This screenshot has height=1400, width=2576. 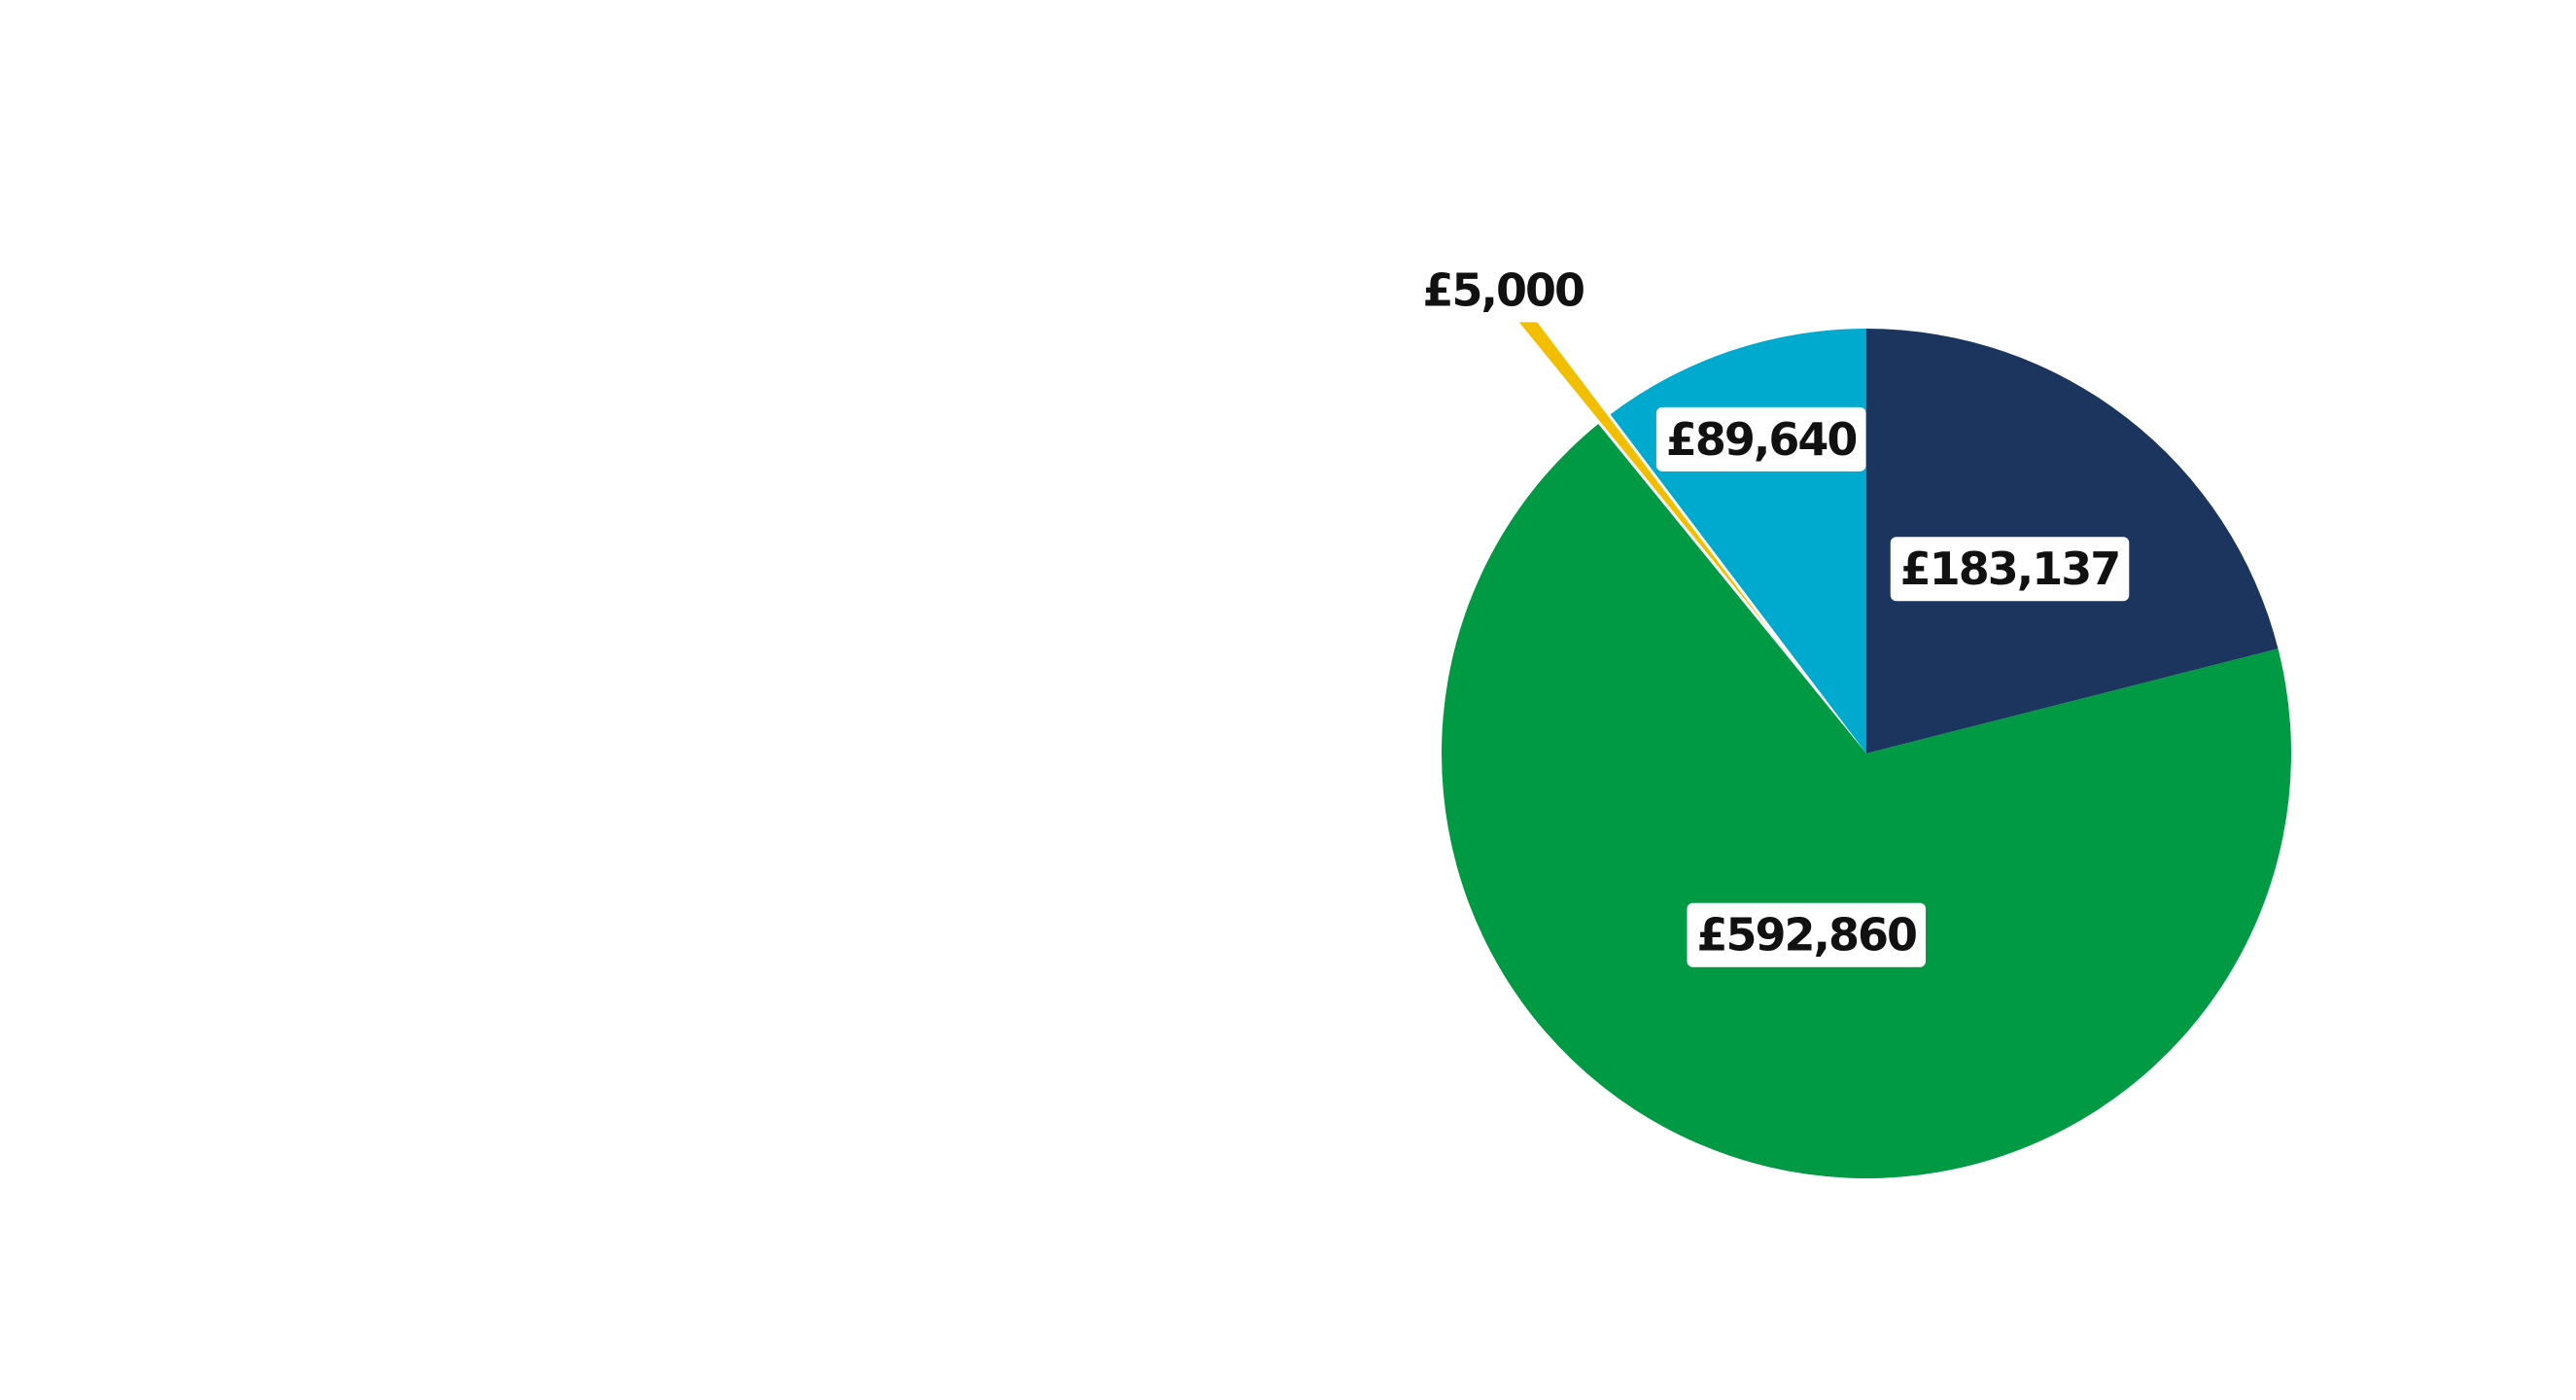 I want to click on slice-data-label: £89,640, so click(x=1761, y=439).